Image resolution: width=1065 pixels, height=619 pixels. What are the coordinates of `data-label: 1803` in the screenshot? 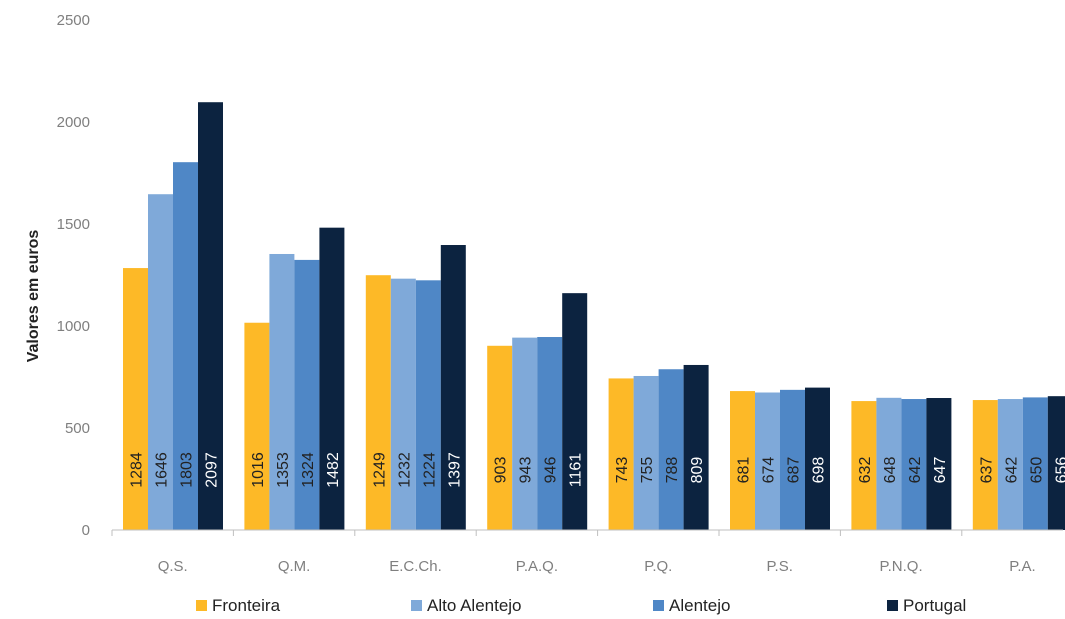 It's located at (187, 470).